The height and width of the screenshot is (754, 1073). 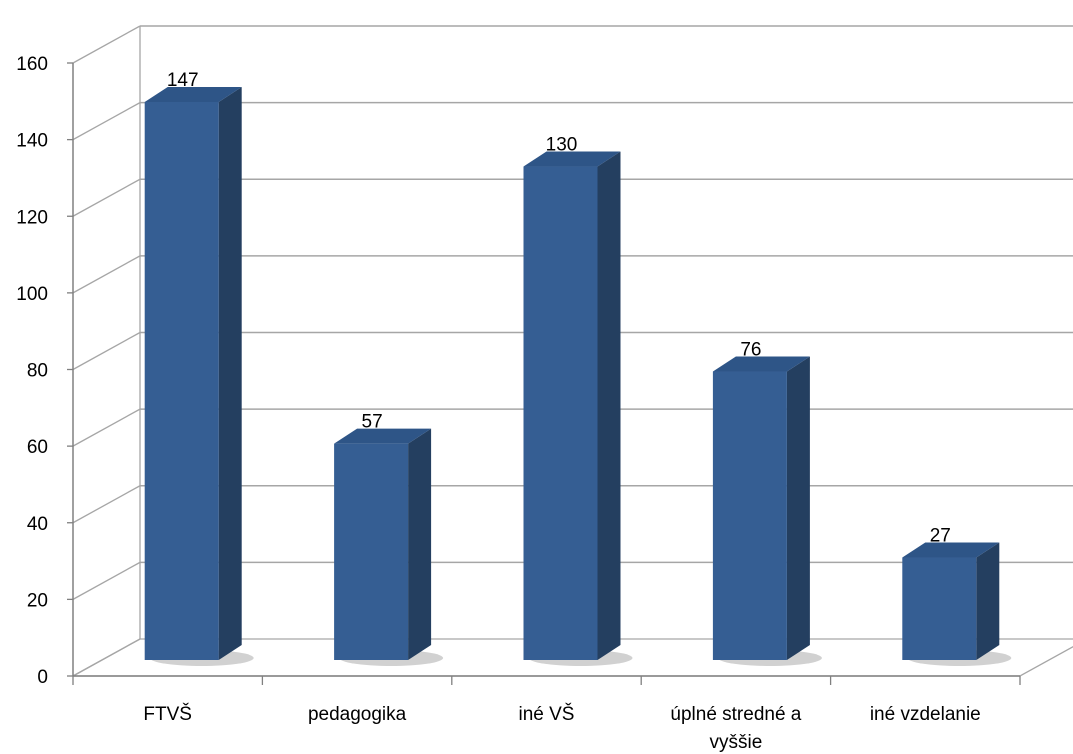 I want to click on y-tick-label: 80, so click(x=37, y=371).